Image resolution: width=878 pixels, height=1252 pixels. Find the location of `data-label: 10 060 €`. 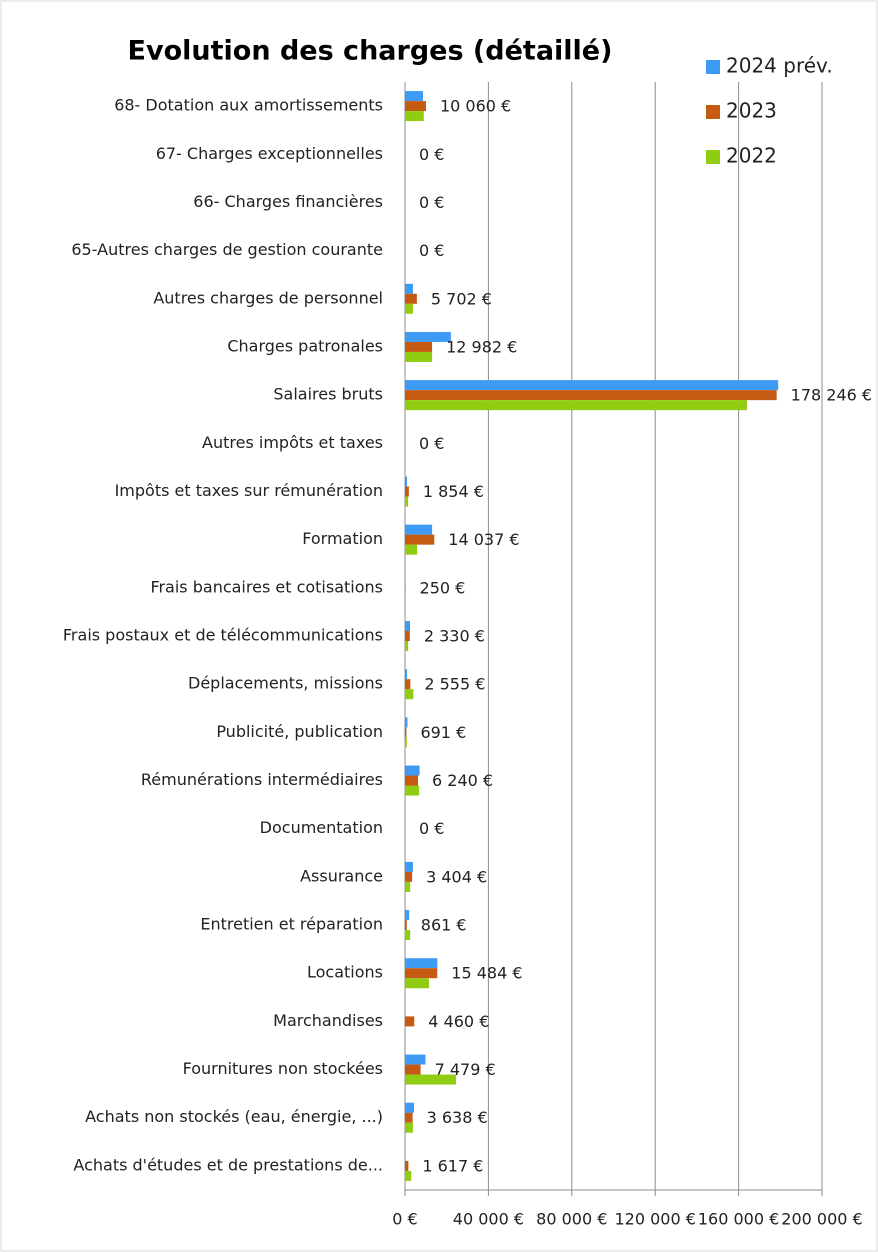

data-label: 10 060 € is located at coordinates (475, 106).